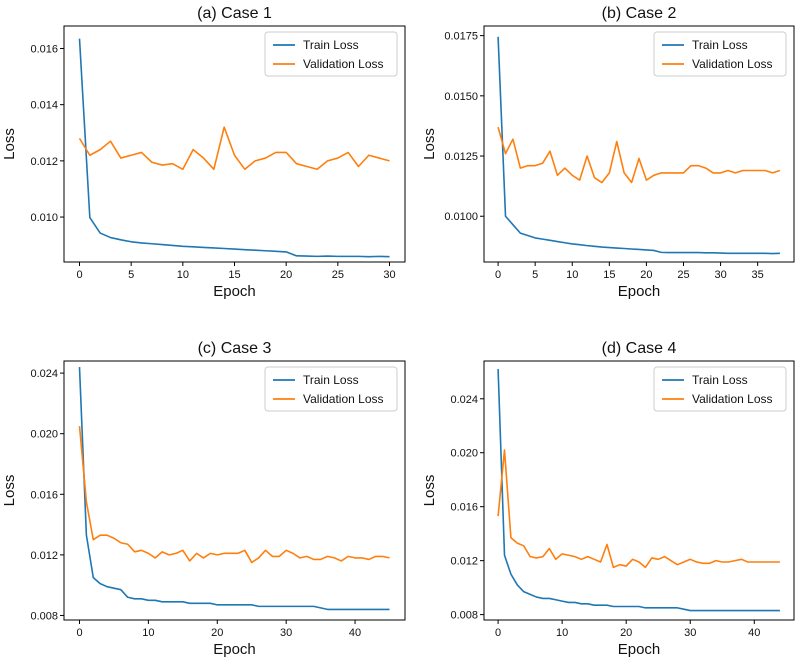  What do you see at coordinates (234, 13) in the screenshot?
I see `chart-title: (a) Case 1` at bounding box center [234, 13].